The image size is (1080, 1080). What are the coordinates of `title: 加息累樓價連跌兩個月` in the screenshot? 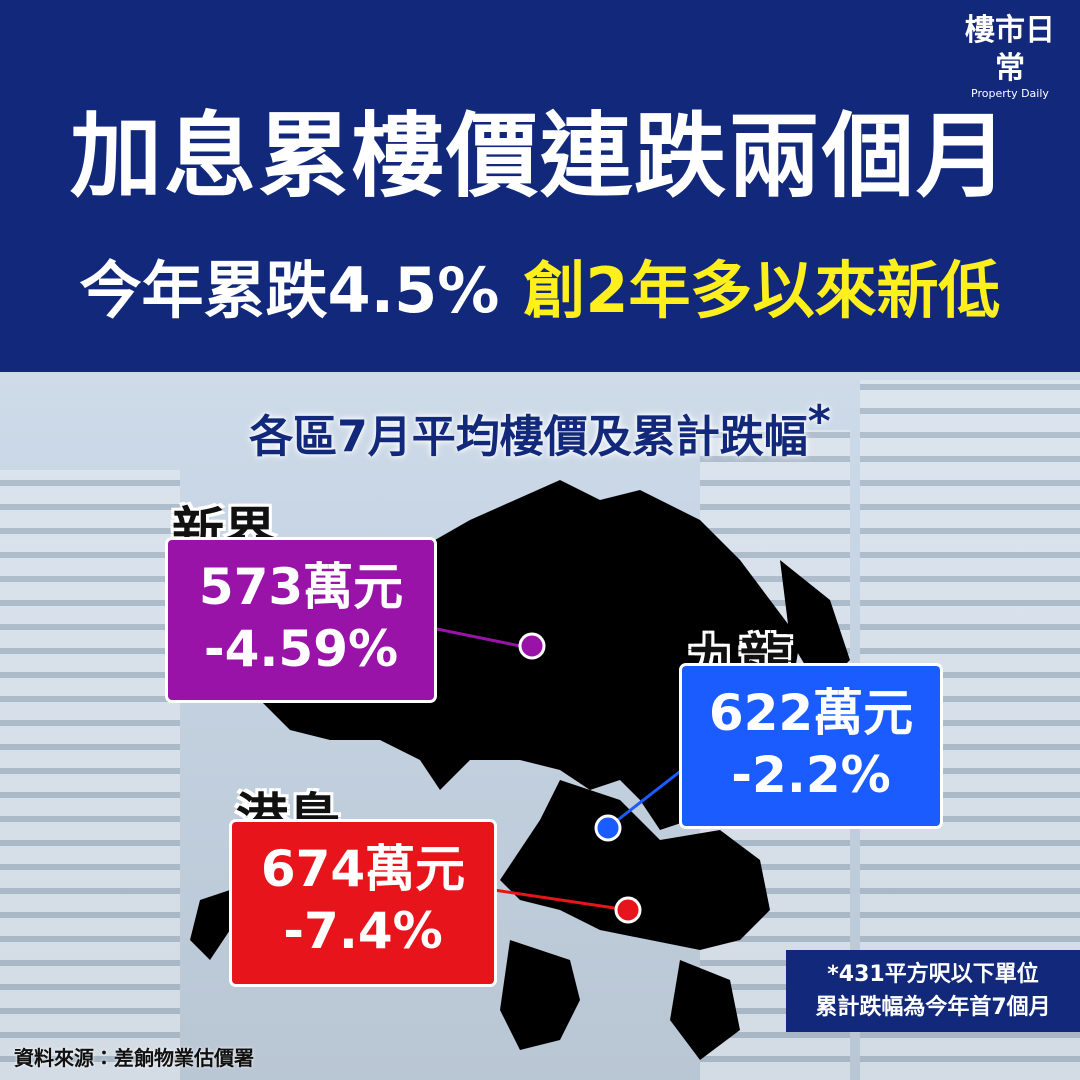 It's located at (539, 156).